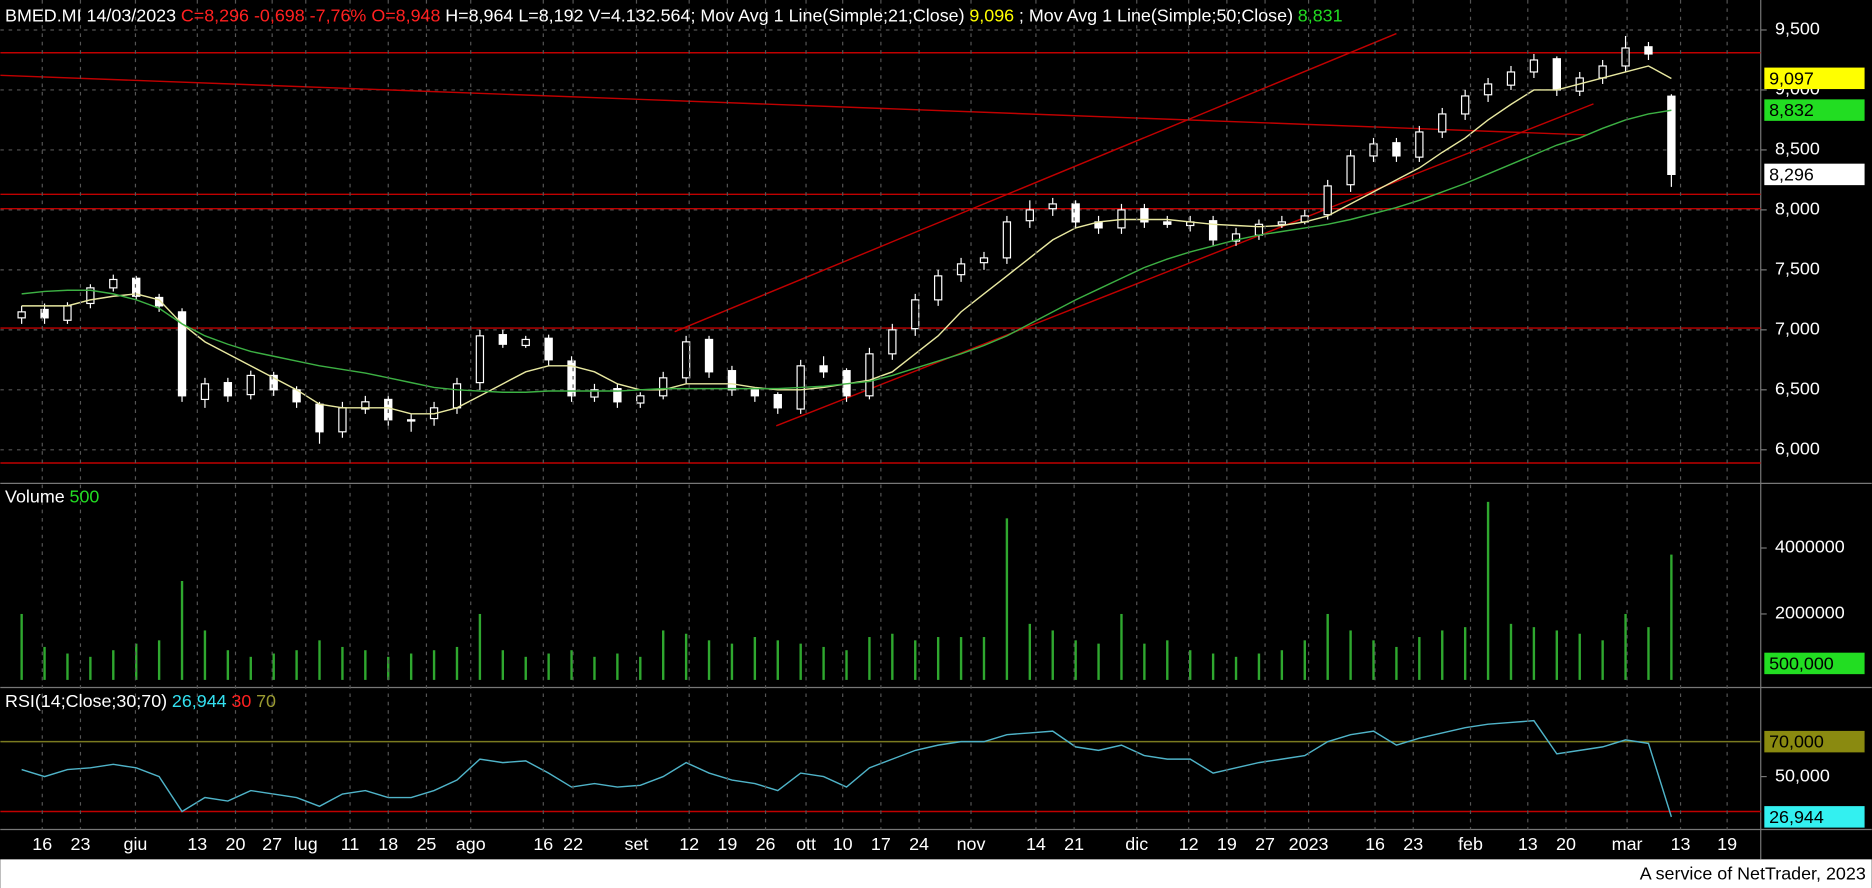 This screenshot has width=1872, height=888. What do you see at coordinates (350, 844) in the screenshot?
I see `x-tick-label: 11` at bounding box center [350, 844].